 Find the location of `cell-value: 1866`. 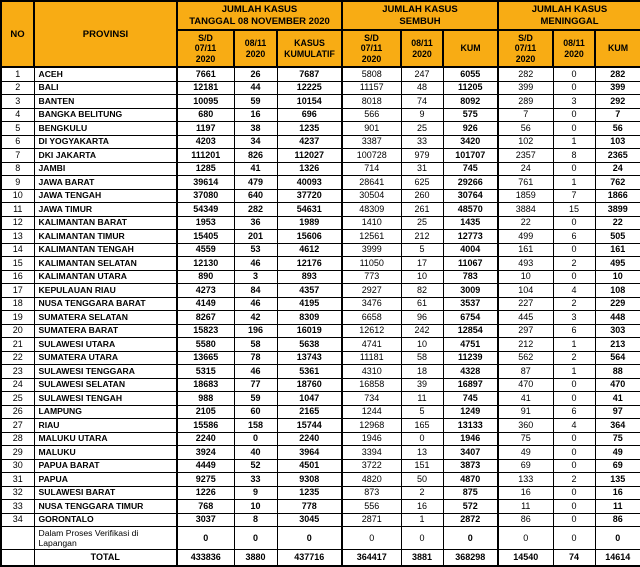

cell-value: 1866 is located at coordinates (617, 195).